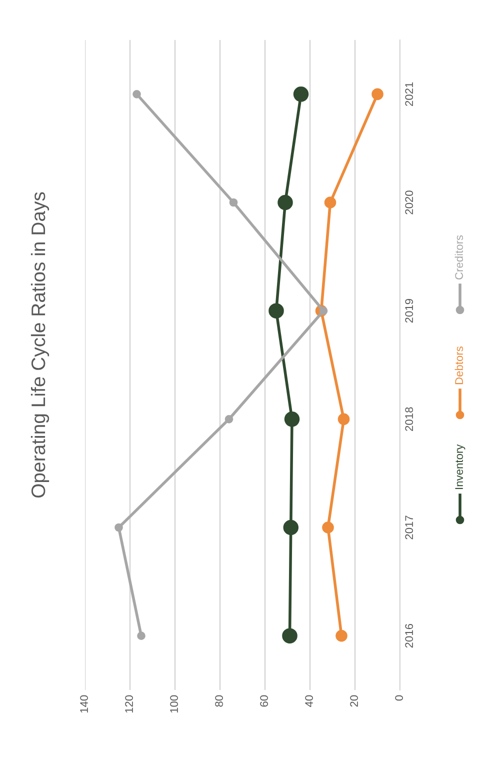 This screenshot has height=776, width=483. What do you see at coordinates (409, 636) in the screenshot?
I see `y-tick-label: 2016` at bounding box center [409, 636].